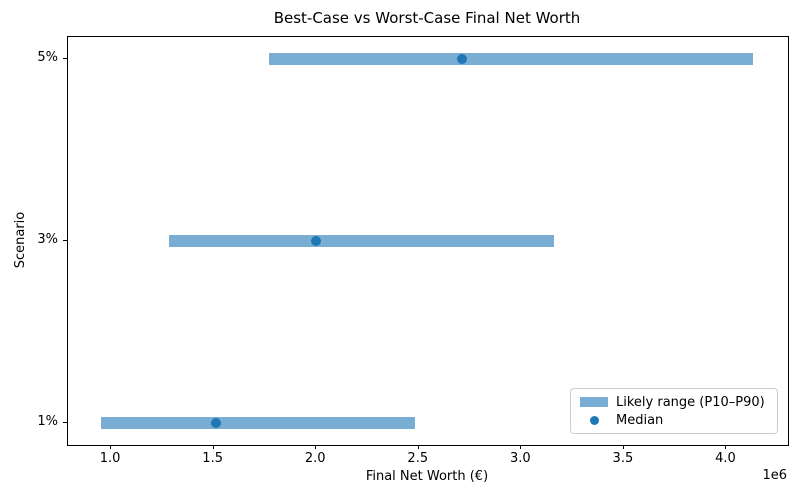  Describe the element at coordinates (461, 58) in the screenshot. I see `median-dot-5%` at that location.